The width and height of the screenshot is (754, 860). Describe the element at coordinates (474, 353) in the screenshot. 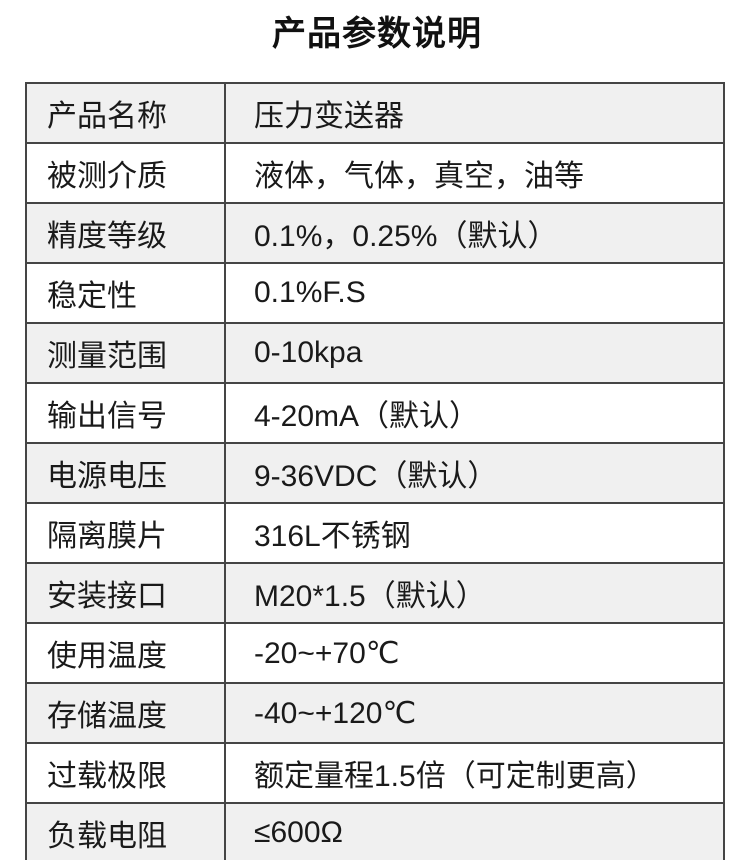

I see `row-value: 0-10kpa` at that location.